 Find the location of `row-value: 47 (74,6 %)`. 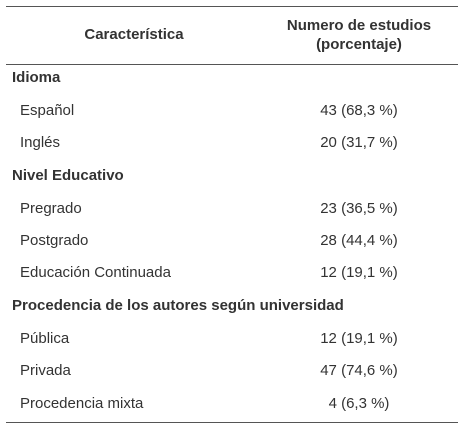

row-value: 47 (74,6 %) is located at coordinates (359, 370).